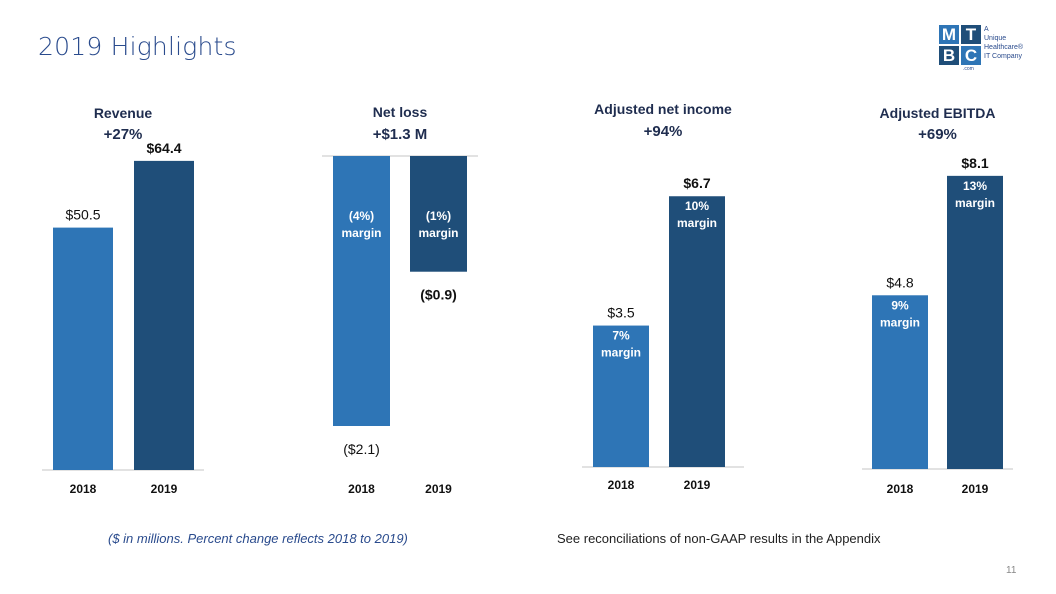  What do you see at coordinates (663, 131) in the screenshot?
I see `chart-subtitle: +94%` at bounding box center [663, 131].